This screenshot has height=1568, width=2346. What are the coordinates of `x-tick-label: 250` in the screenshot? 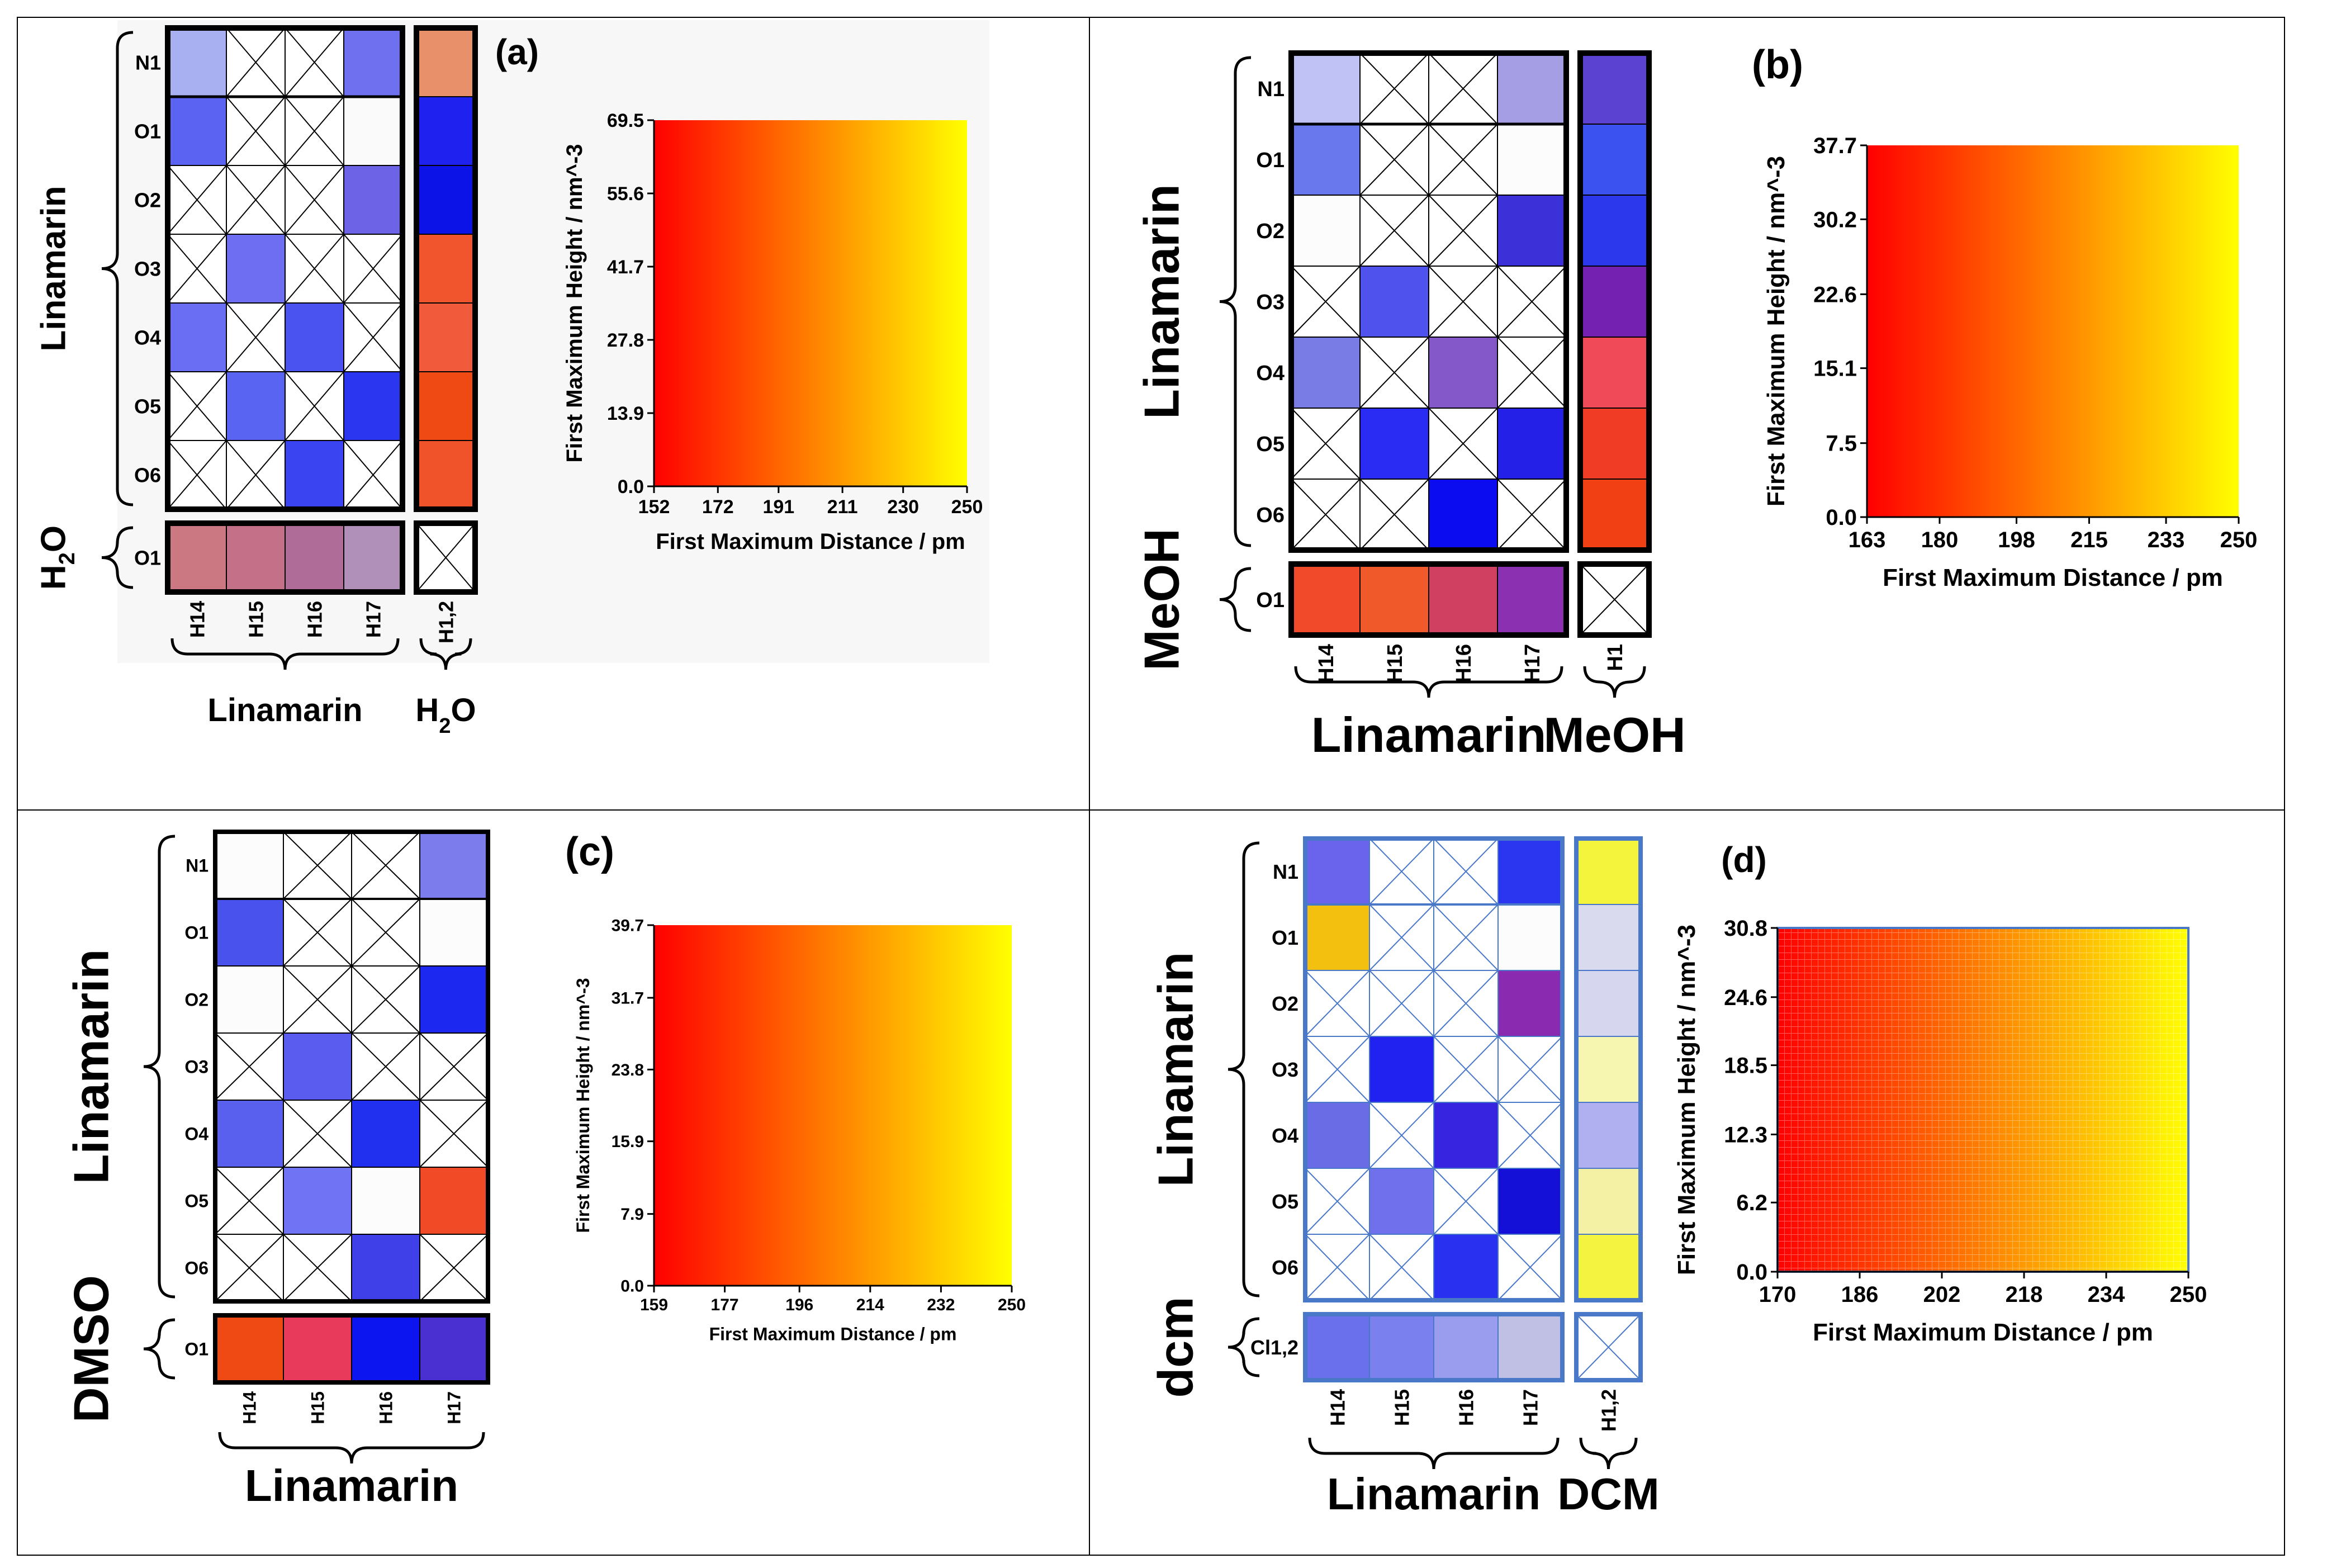 It's located at (967, 507).